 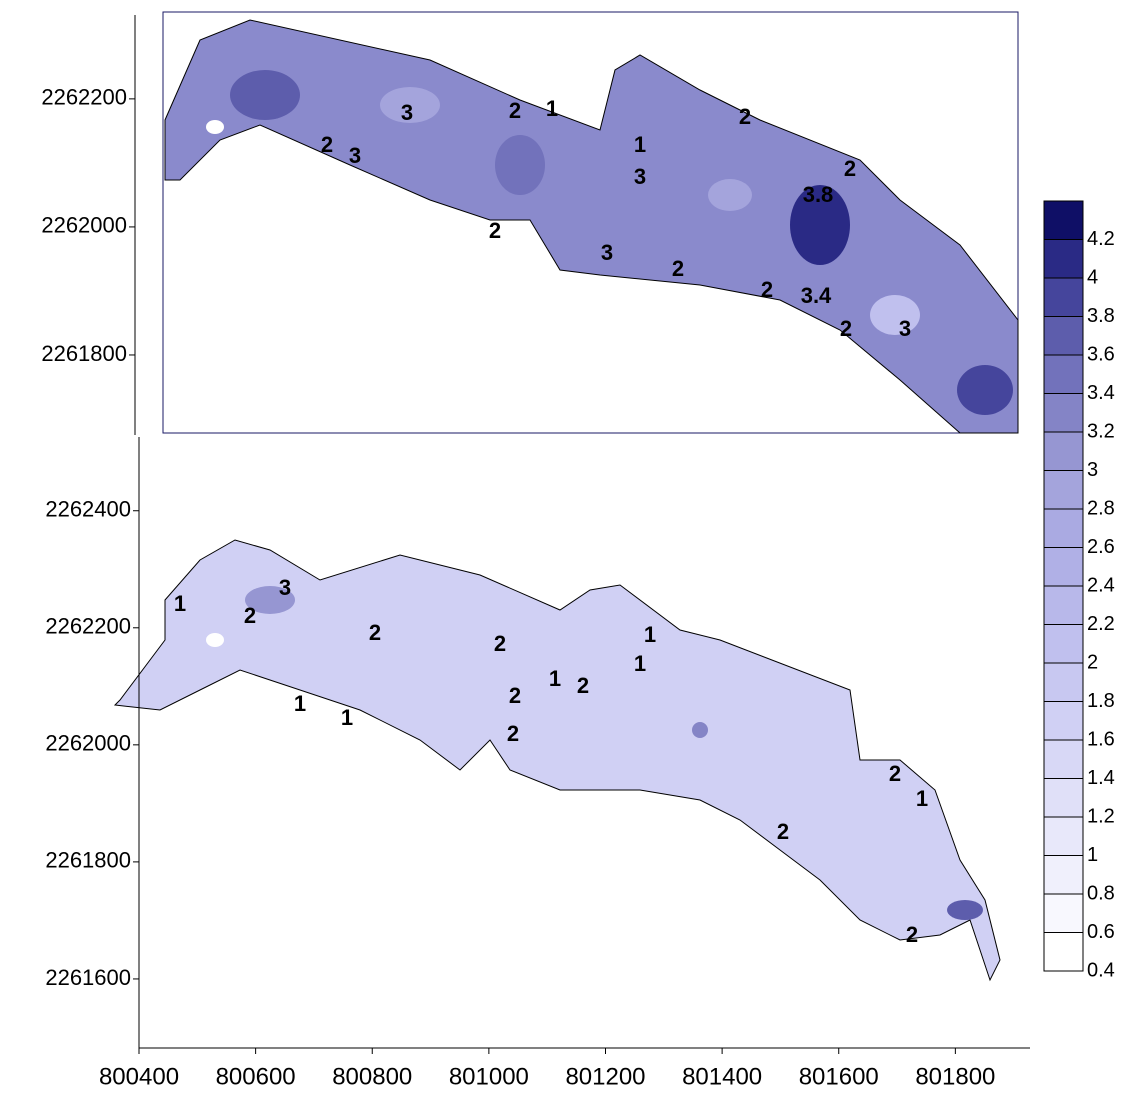 What do you see at coordinates (1101, 701) in the screenshot?
I see `colorbar-label: 1.8` at bounding box center [1101, 701].